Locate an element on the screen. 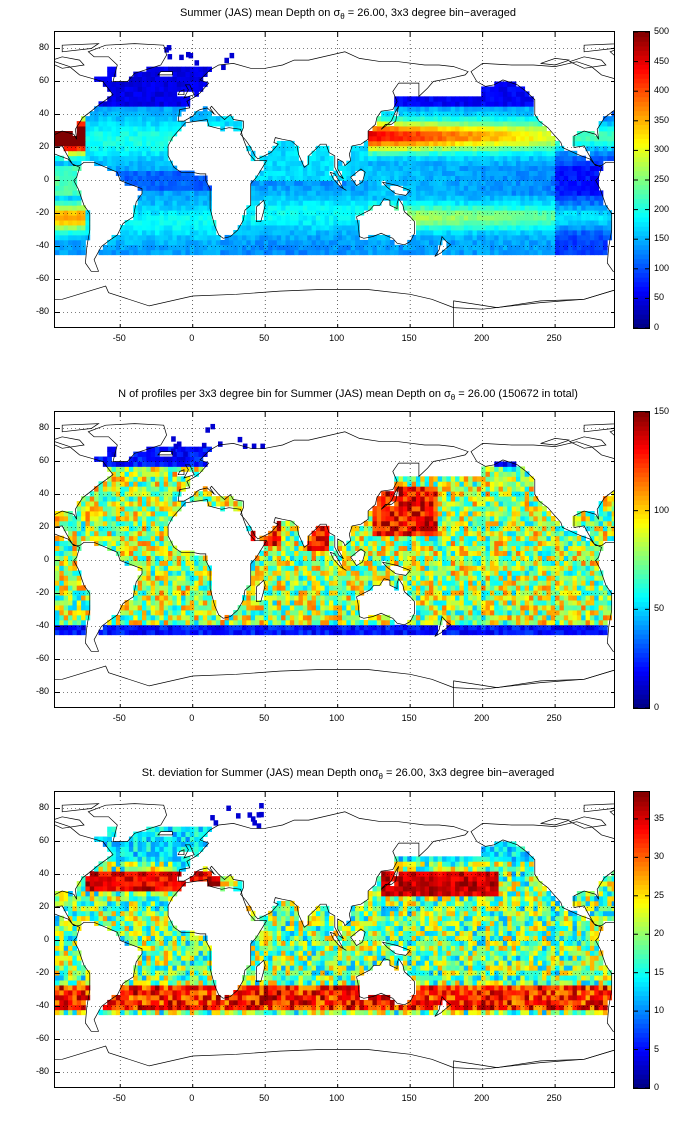 The width and height of the screenshot is (696, 1140). coastline is located at coordinates (217, 179).